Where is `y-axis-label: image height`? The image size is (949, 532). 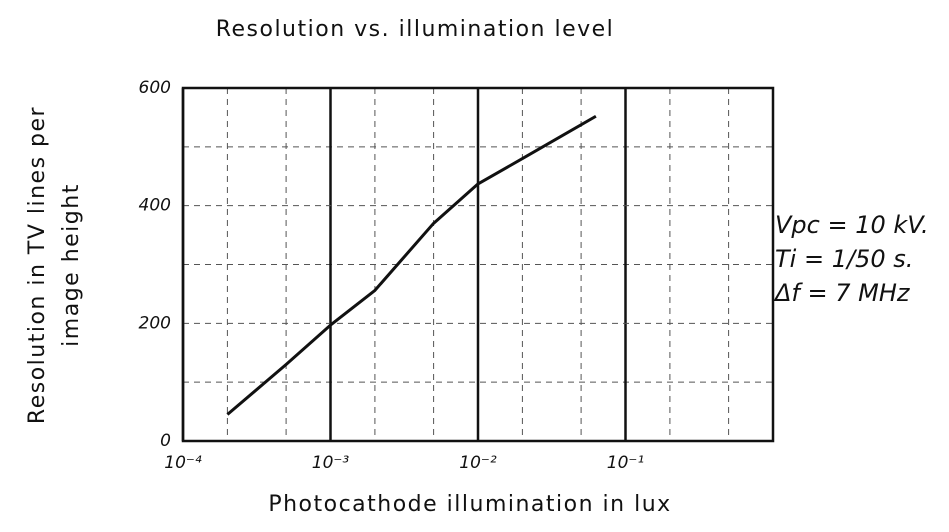
y-axis-label: image height is located at coordinates (71, 265).